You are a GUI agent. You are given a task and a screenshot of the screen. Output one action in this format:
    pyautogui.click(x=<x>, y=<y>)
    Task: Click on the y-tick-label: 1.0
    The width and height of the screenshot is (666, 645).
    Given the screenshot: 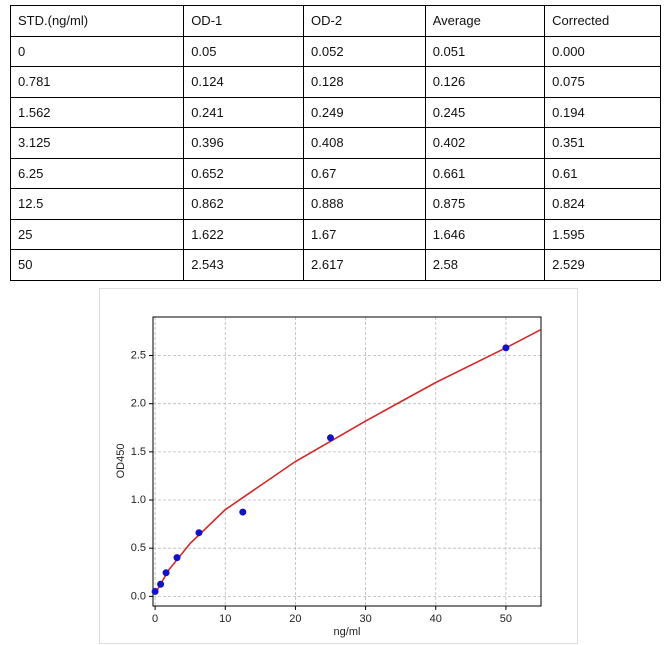 What is the action you would take?
    pyautogui.click(x=138, y=500)
    